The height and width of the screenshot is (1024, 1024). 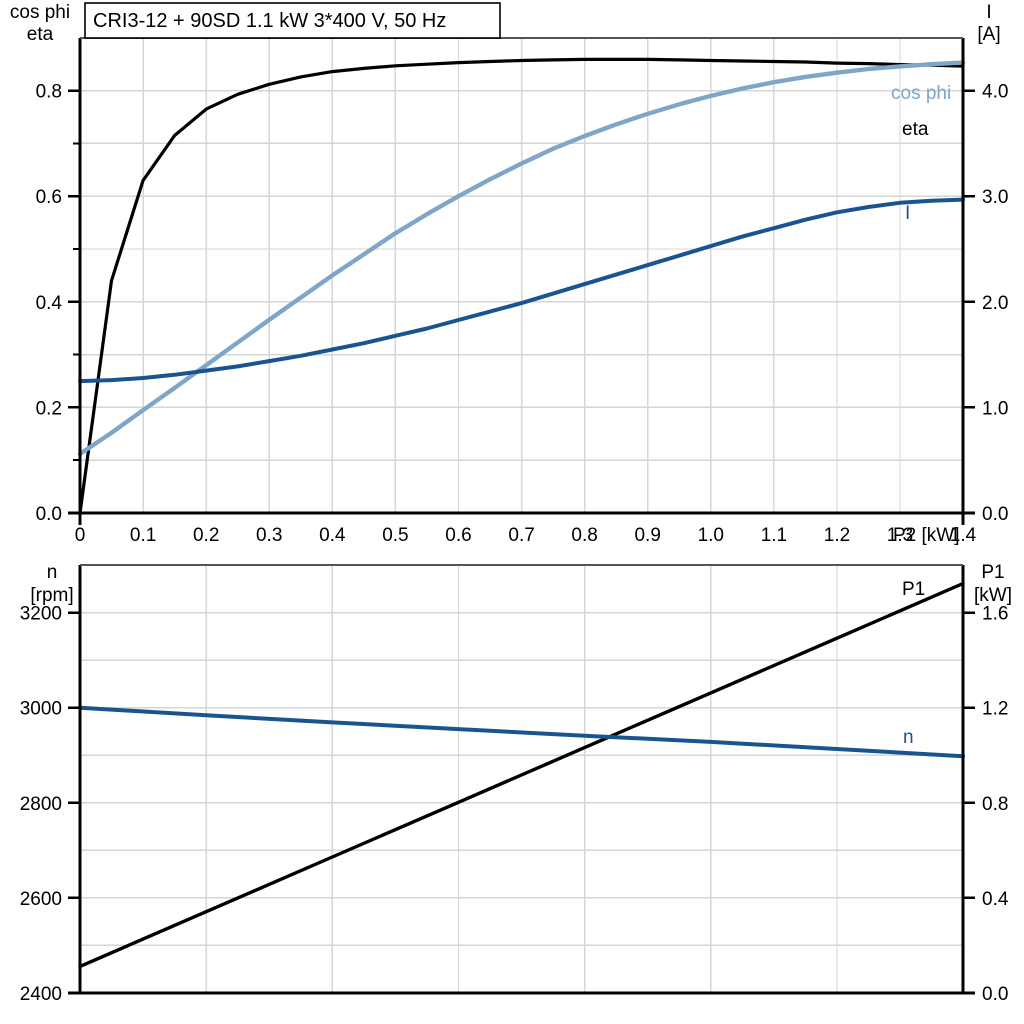 I want to click on bottom-left-axis-title-1: n, so click(x=52, y=572).